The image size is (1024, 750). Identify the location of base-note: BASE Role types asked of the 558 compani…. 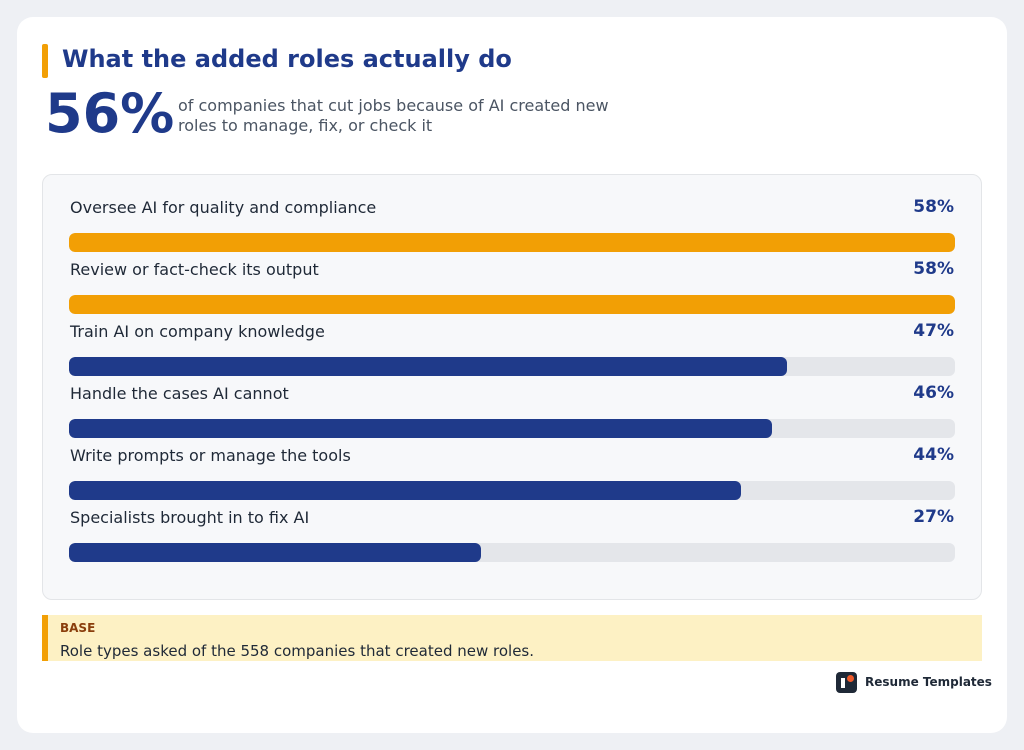
(512, 638).